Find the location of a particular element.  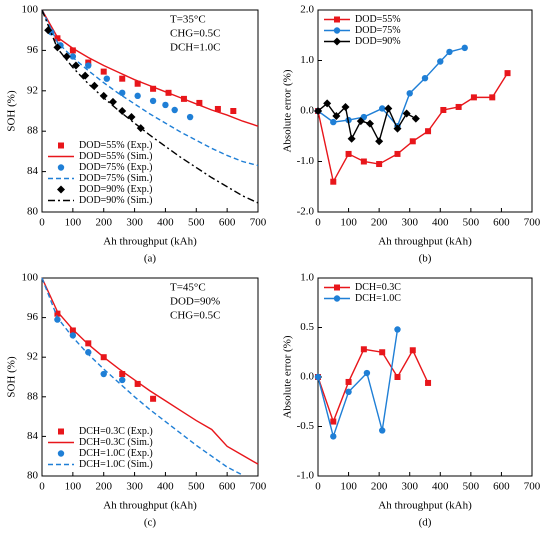

legend-label: DOD=55% (Sim.) is located at coordinates (115, 156).